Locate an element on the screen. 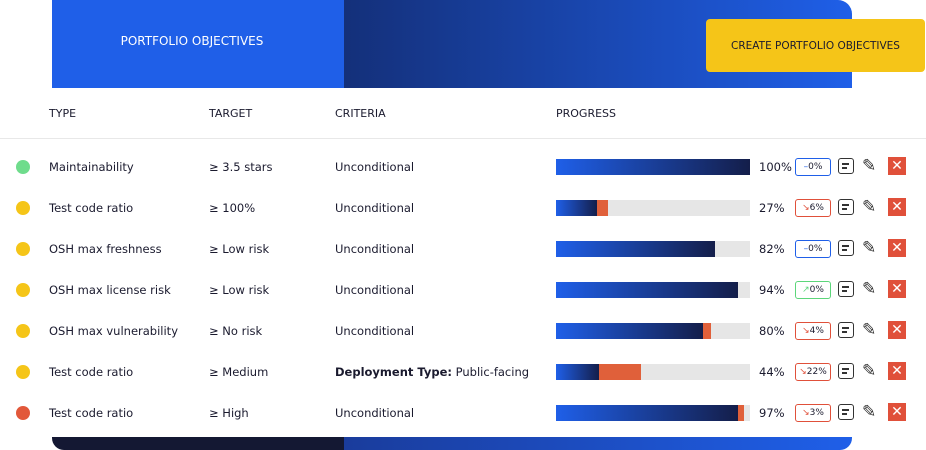 The image size is (926, 450). progress-label: 82% is located at coordinates (772, 249).